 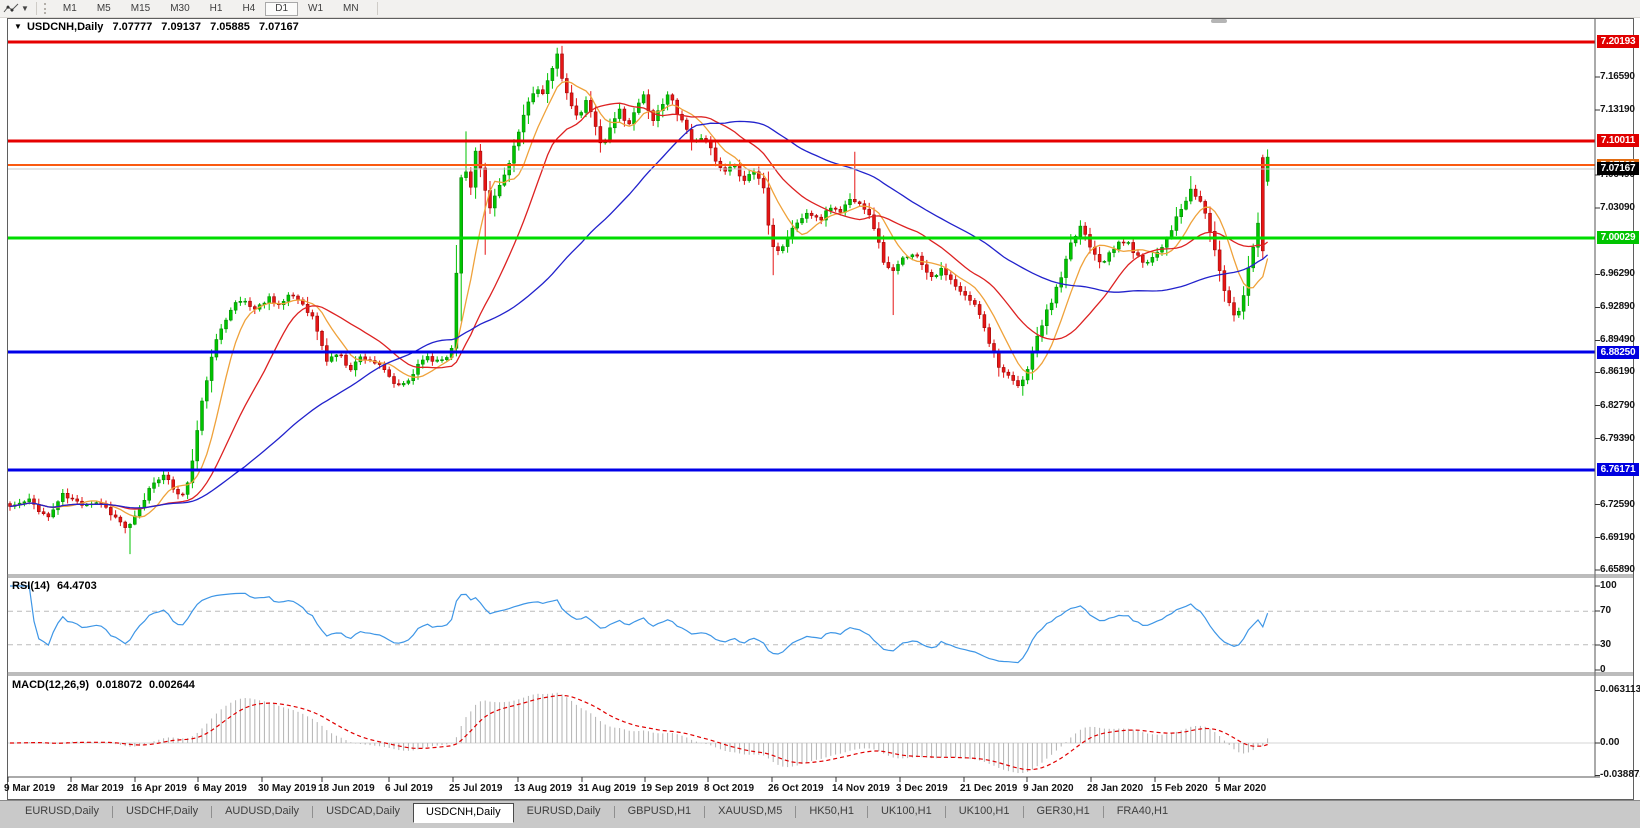 What do you see at coordinates (36, 8) in the screenshot?
I see `toolbar-divider` at bounding box center [36, 8].